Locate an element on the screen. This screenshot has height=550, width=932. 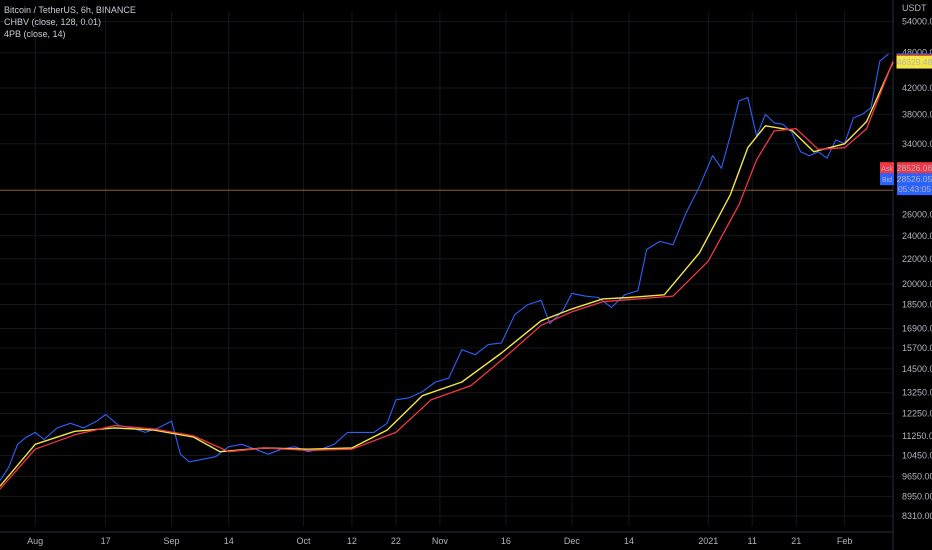
y-tick-label: 11250.00 is located at coordinates (917, 436).